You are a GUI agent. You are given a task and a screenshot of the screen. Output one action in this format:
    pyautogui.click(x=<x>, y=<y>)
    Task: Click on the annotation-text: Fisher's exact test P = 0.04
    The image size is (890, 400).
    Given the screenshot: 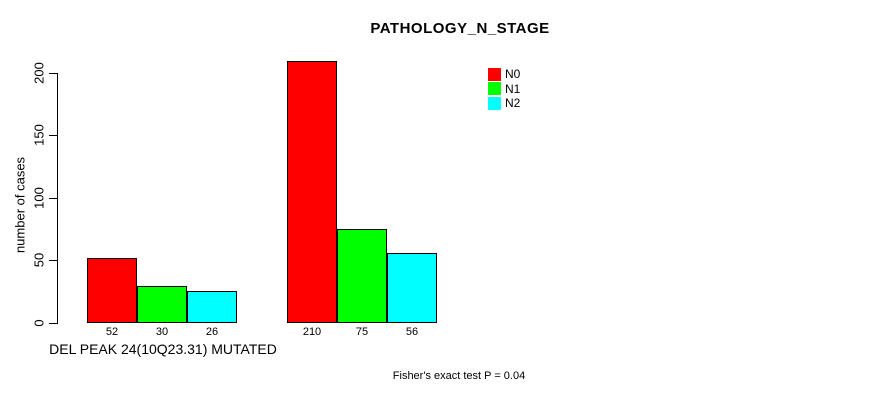 What is the action you would take?
    pyautogui.click(x=459, y=376)
    